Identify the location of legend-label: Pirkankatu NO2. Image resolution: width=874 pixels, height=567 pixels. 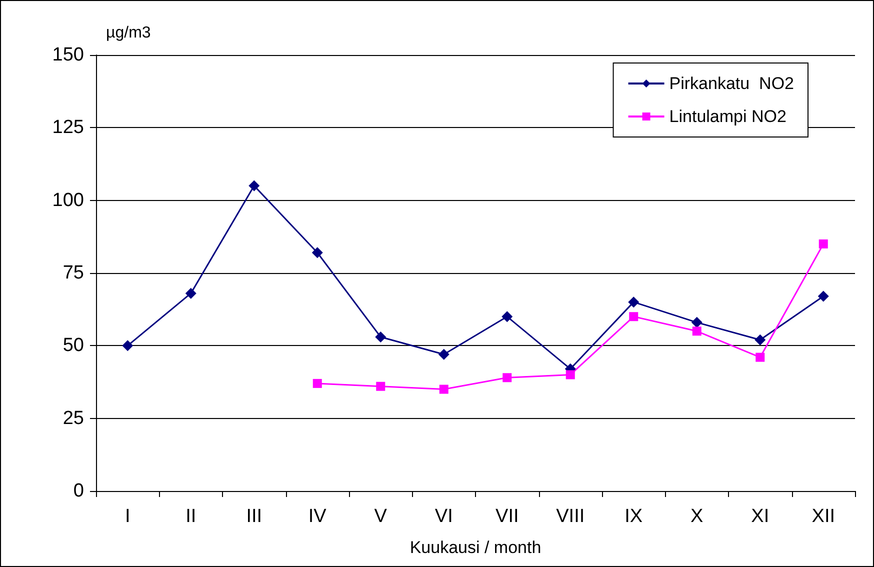
(731, 83).